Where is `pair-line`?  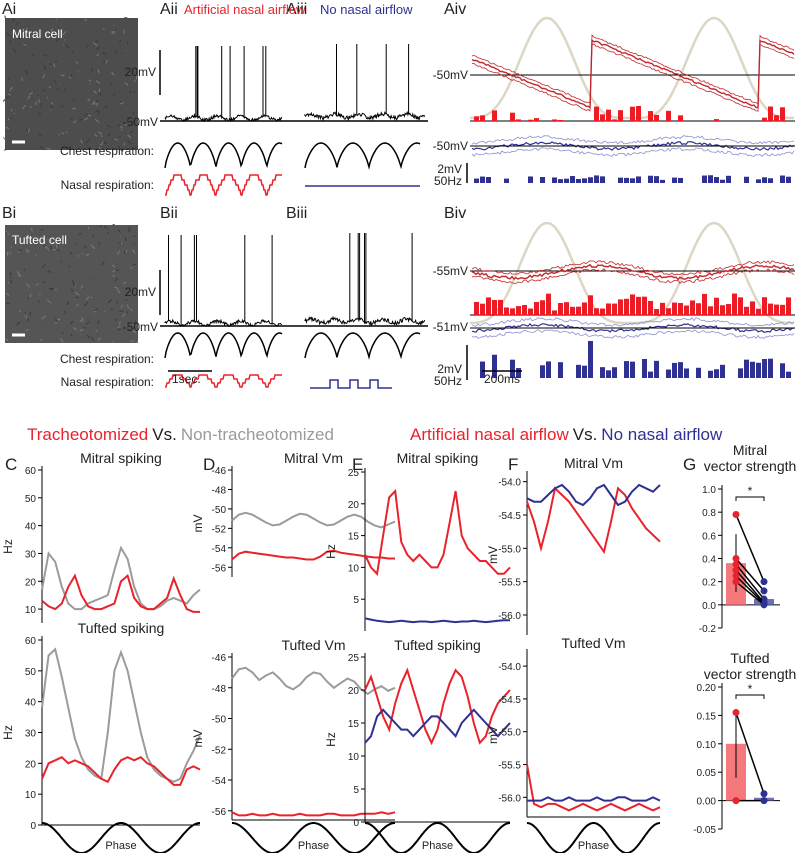 pair-line is located at coordinates (750, 590).